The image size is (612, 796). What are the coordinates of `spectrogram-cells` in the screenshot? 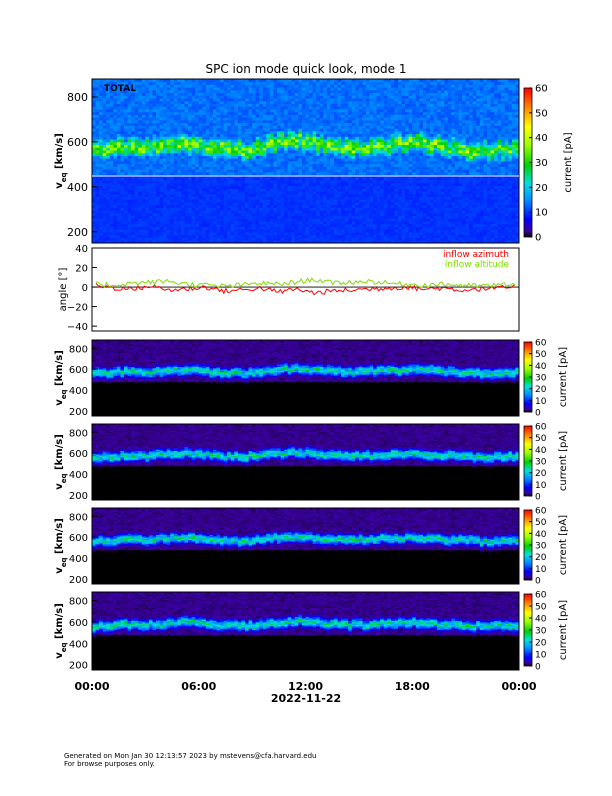 It's located at (306, 161).